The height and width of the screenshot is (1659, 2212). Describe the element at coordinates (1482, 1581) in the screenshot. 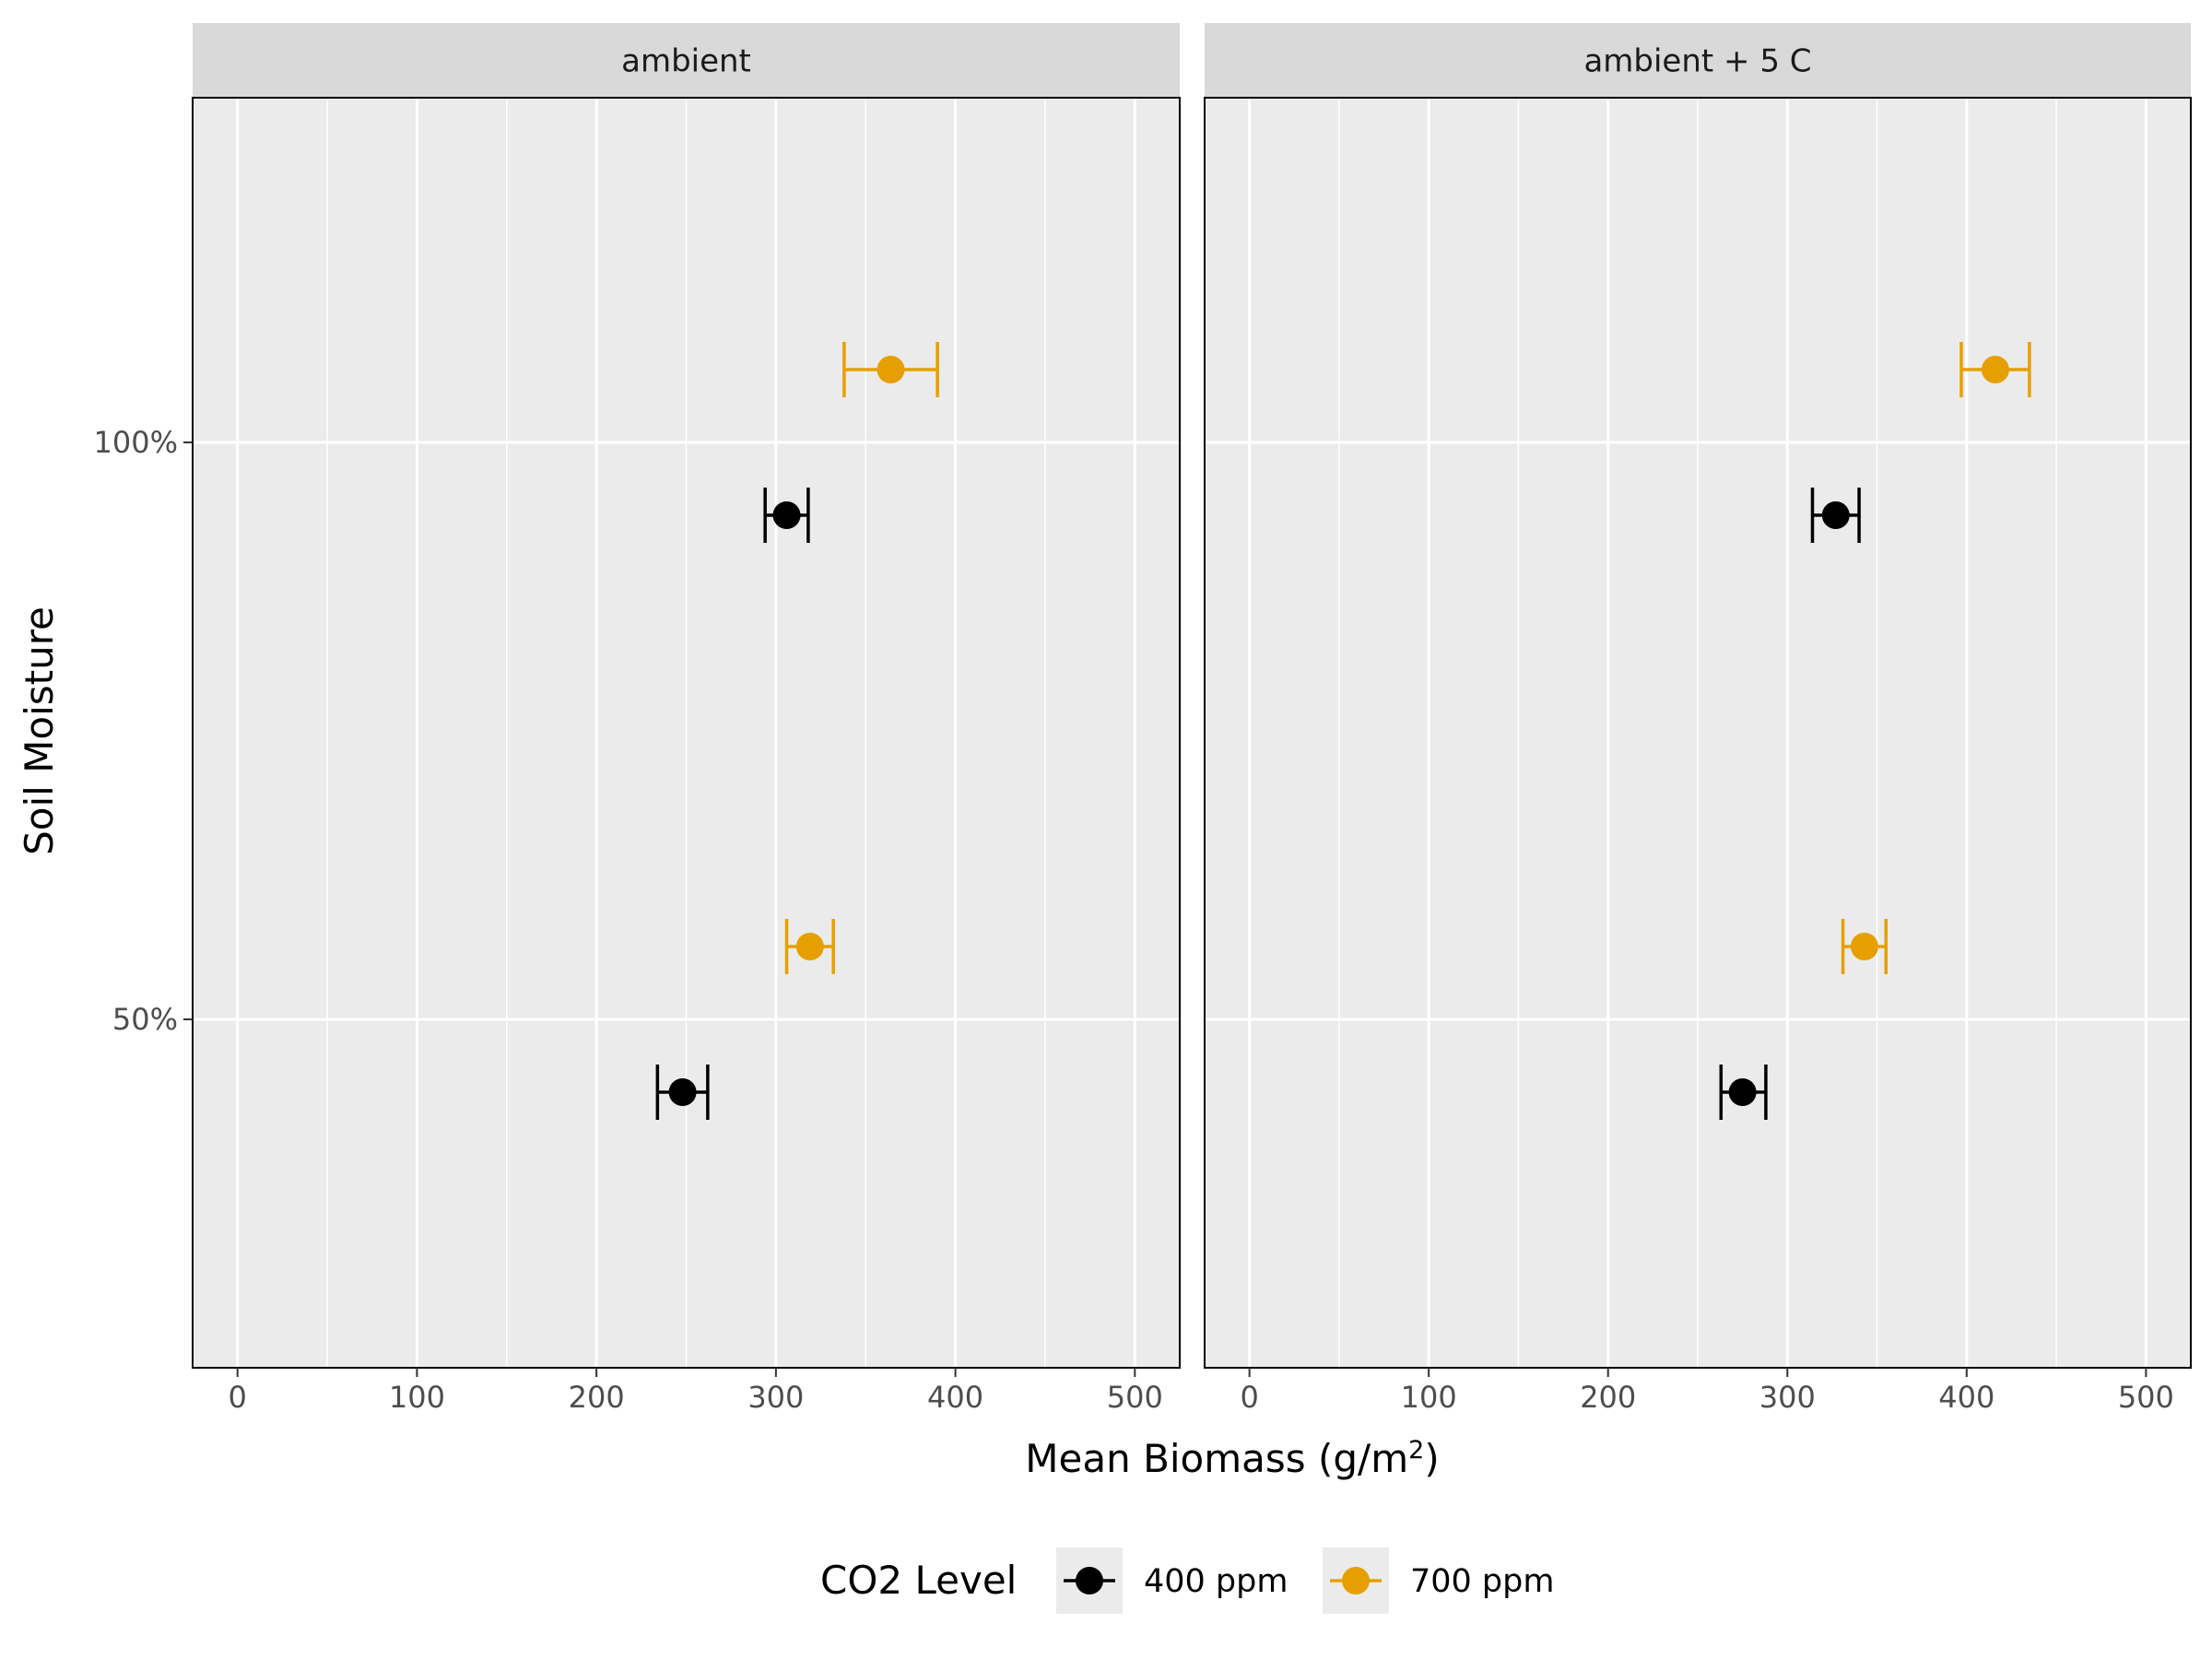

I see `legend-label: 700 ppm` at that location.